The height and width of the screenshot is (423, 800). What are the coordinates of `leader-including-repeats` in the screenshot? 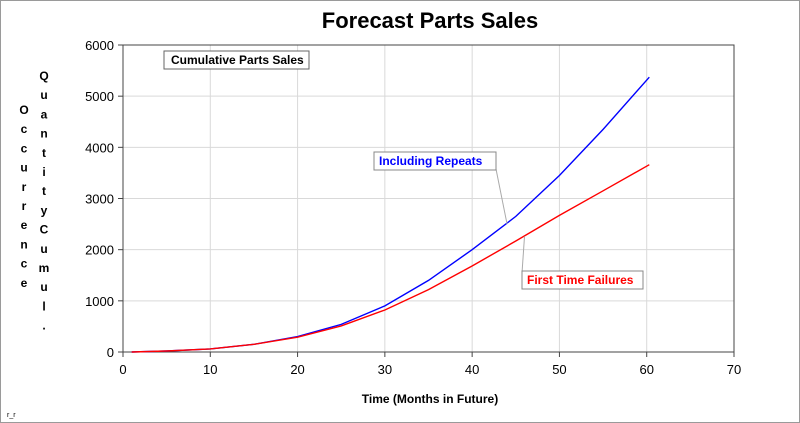 It's located at (501, 196).